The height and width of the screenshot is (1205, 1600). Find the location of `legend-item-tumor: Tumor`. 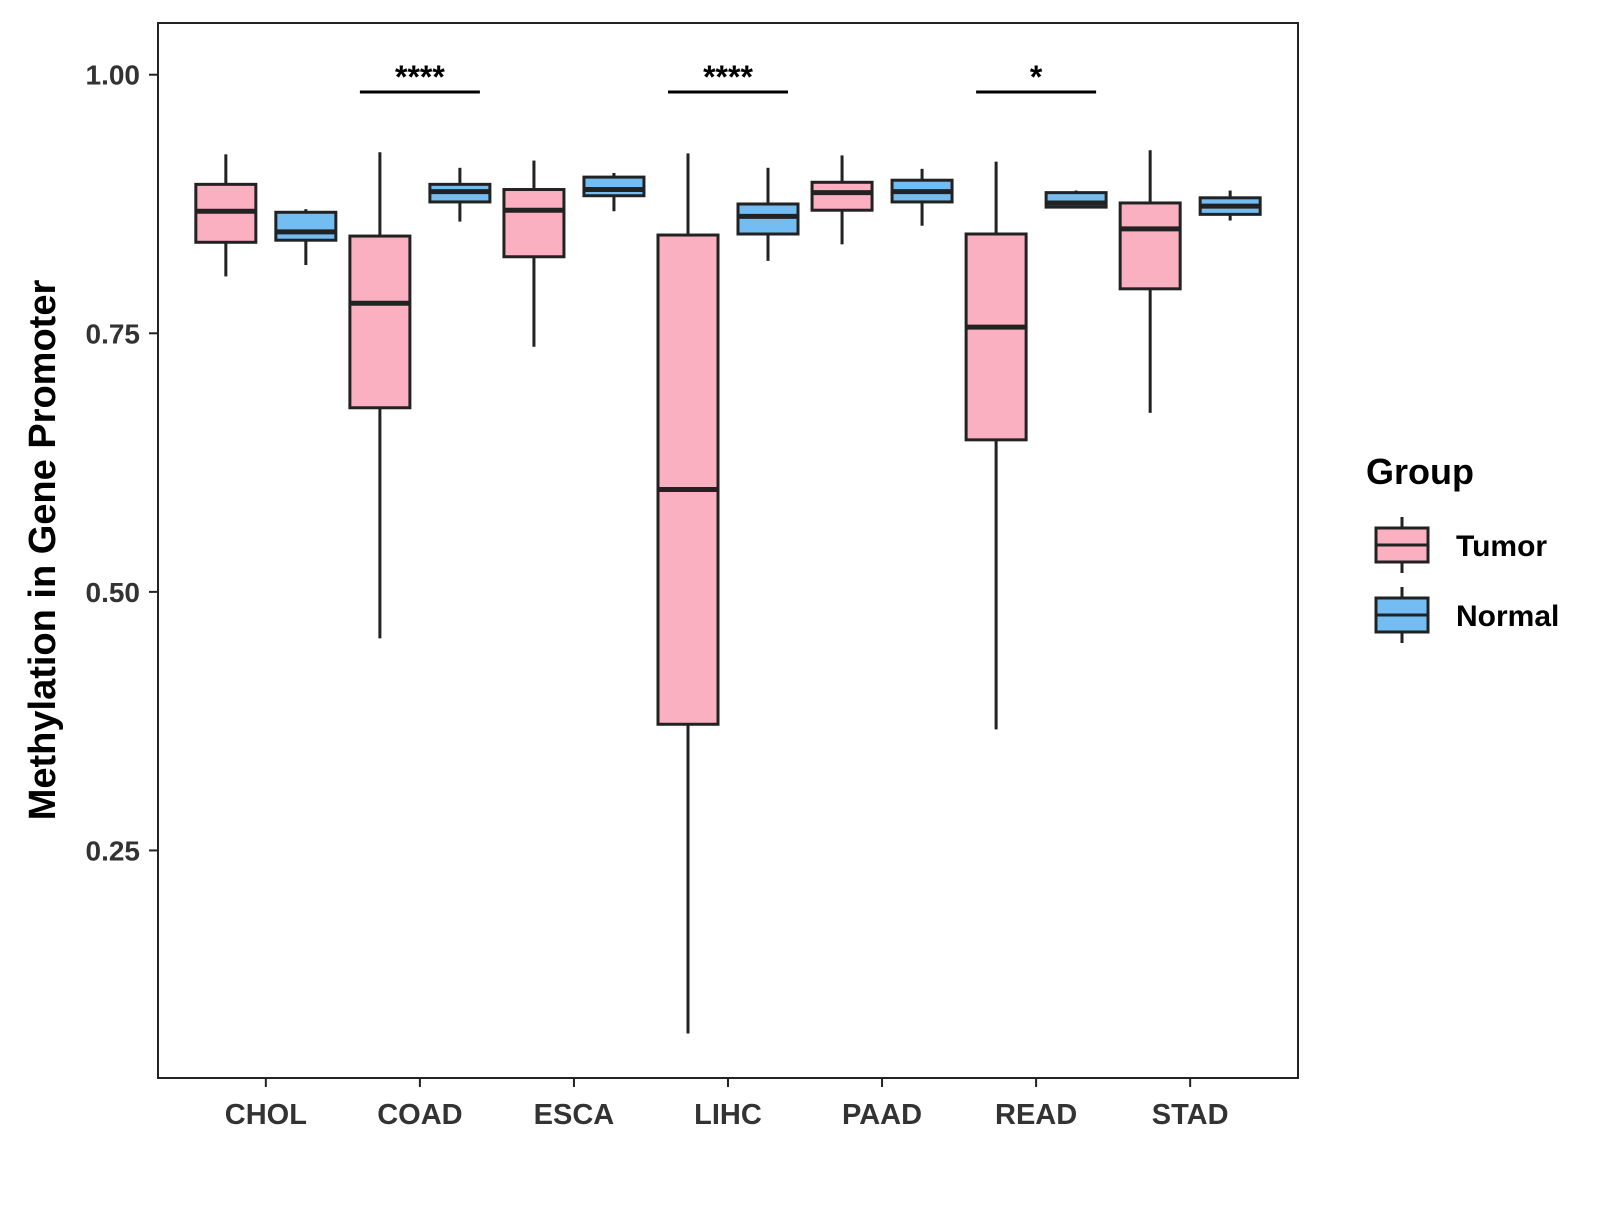

legend-item-tumor: Tumor is located at coordinates (1460, 545).